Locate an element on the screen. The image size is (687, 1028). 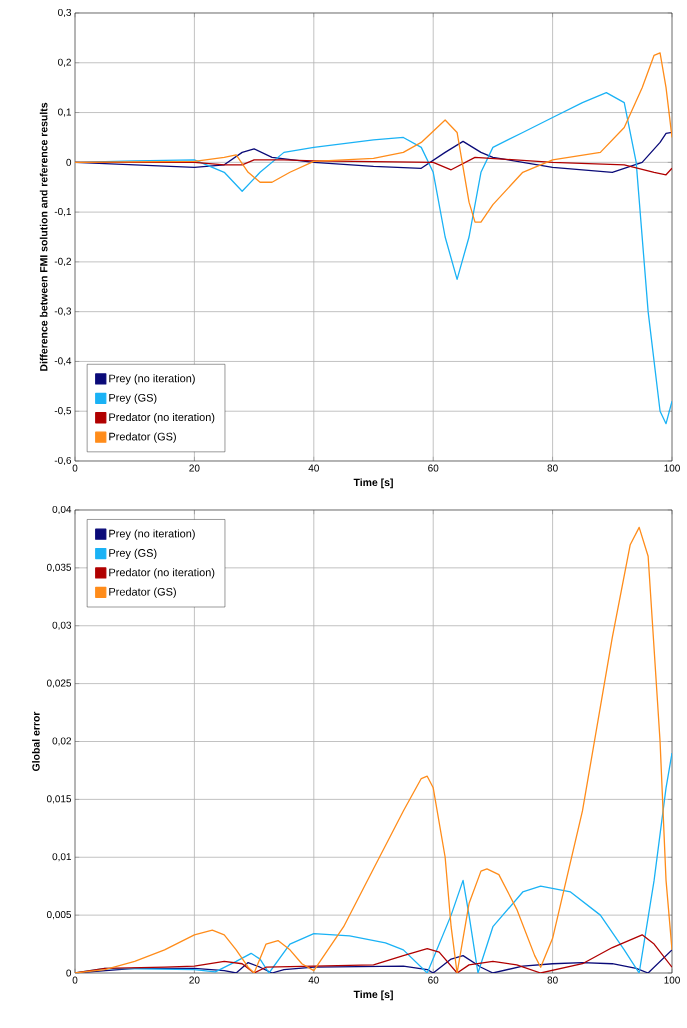
y-tick-label: -0,5 is located at coordinates (63, 411).